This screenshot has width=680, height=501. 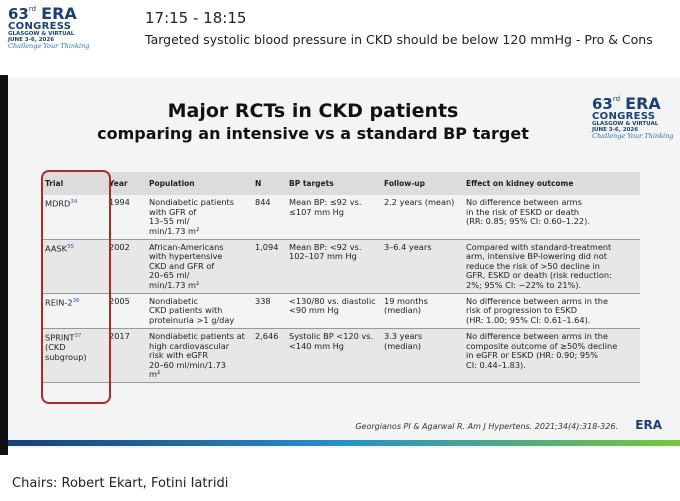 What do you see at coordinates (70, 247) in the screenshot?
I see `trial-ref: 35` at bounding box center [70, 247].